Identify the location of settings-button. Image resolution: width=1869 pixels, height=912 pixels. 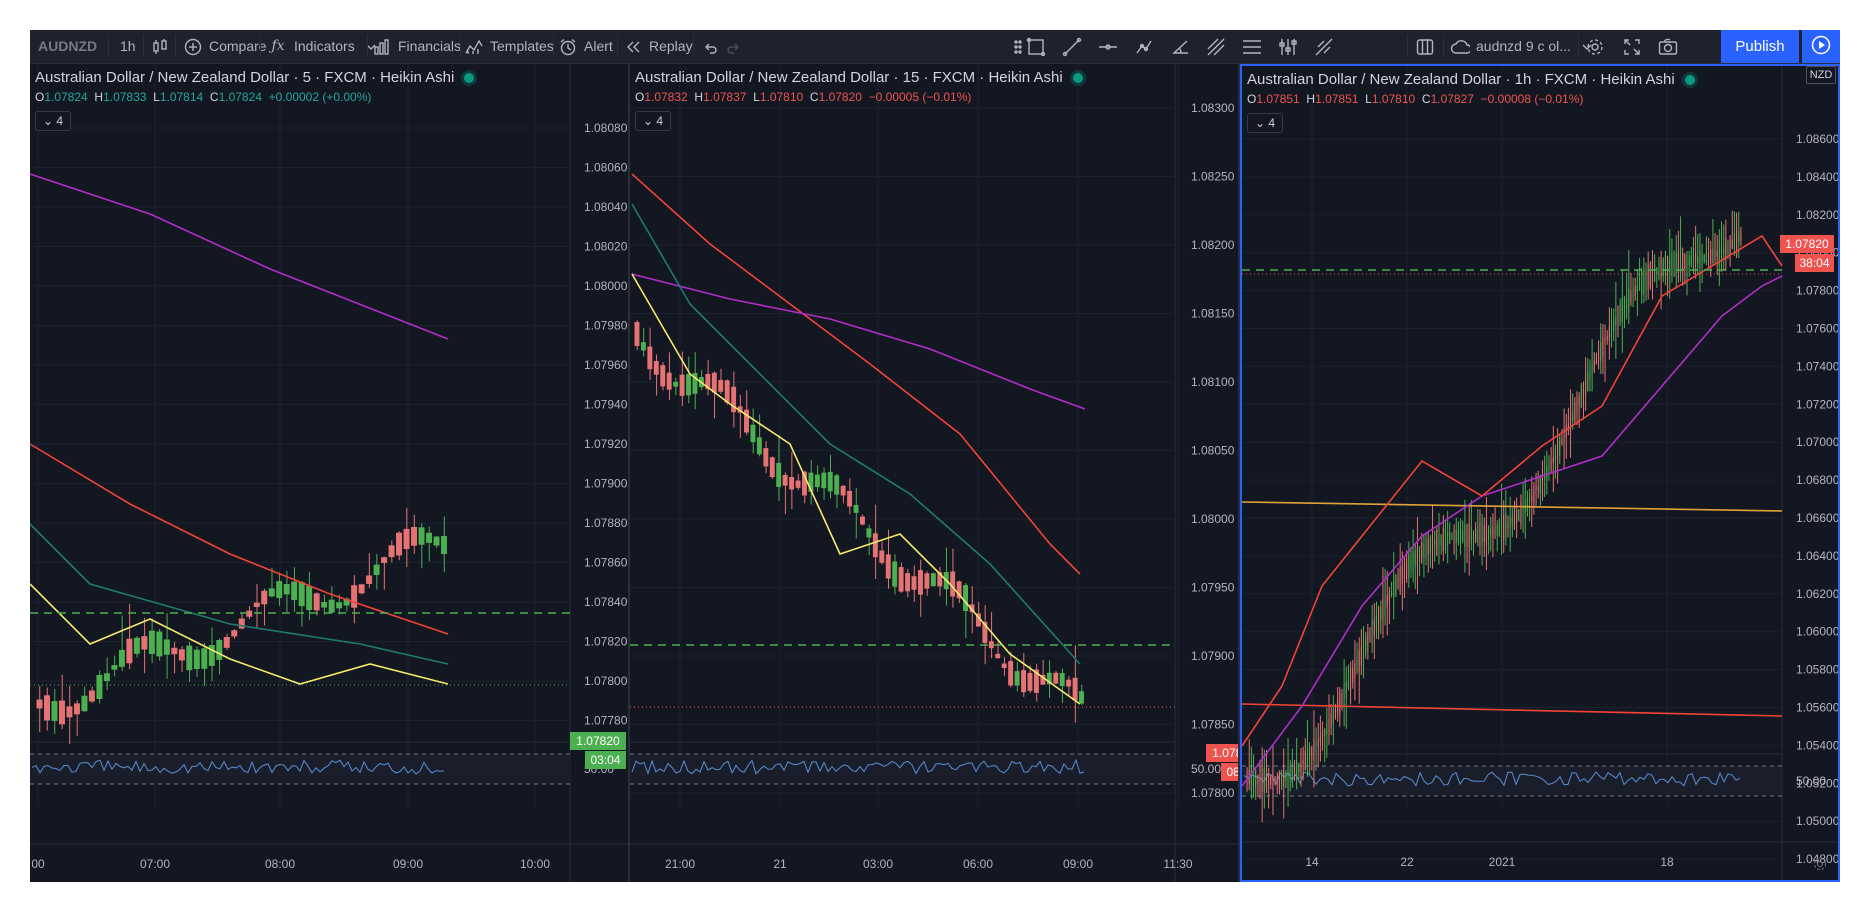
(1595, 46).